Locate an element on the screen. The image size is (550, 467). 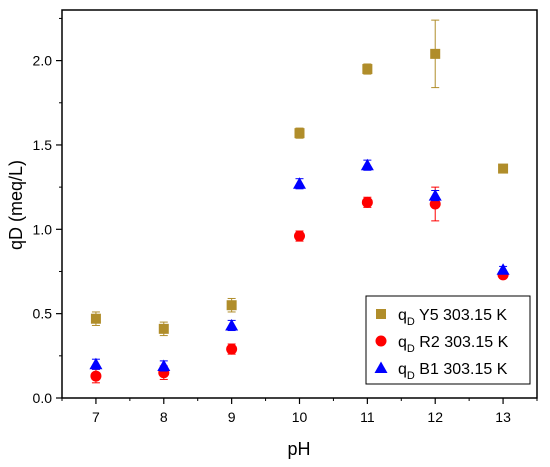
legend-box is located at coordinates (448, 340).